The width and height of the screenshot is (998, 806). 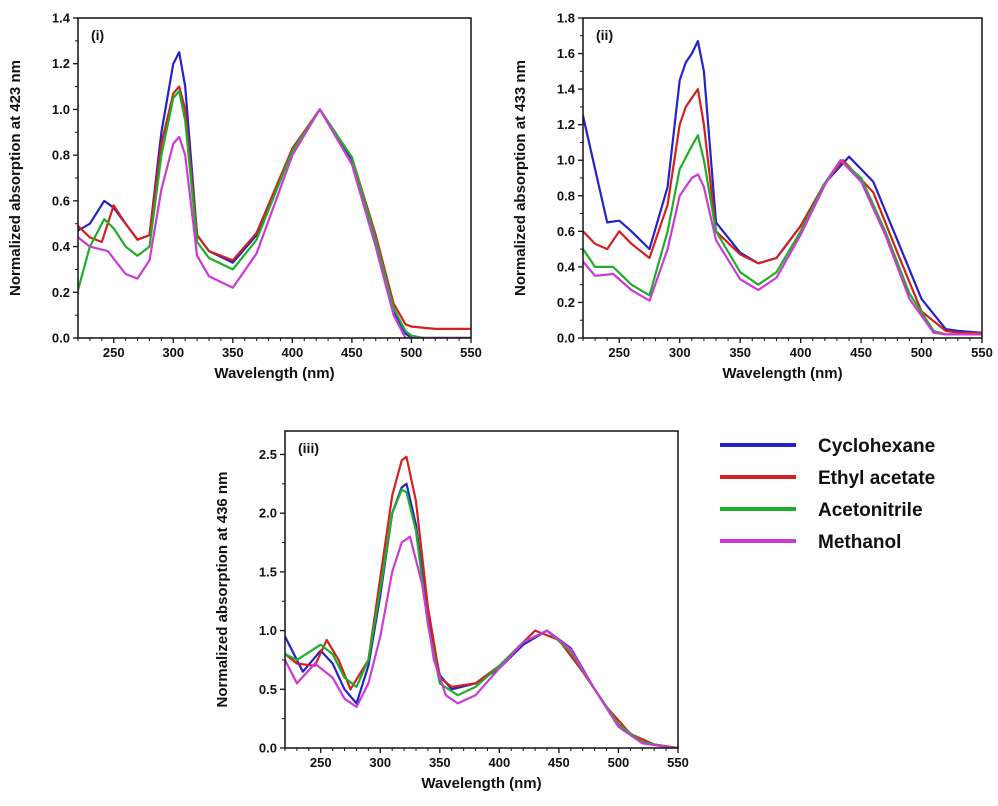 I want to click on x-tick-label-i: 450, so click(x=352, y=352).